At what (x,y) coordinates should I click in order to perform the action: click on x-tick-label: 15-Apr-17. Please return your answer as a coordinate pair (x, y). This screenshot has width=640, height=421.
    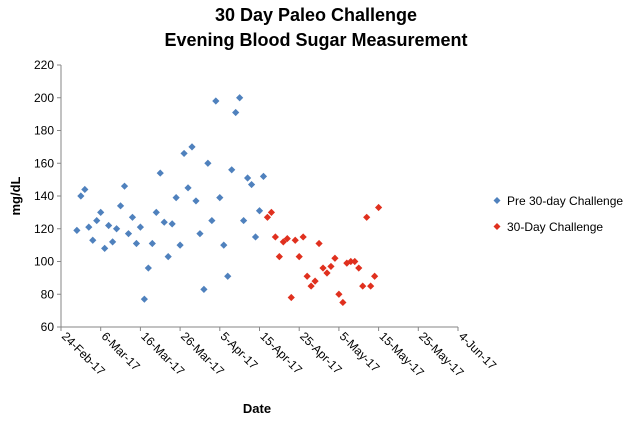
    Looking at the image, I should click on (281, 353).